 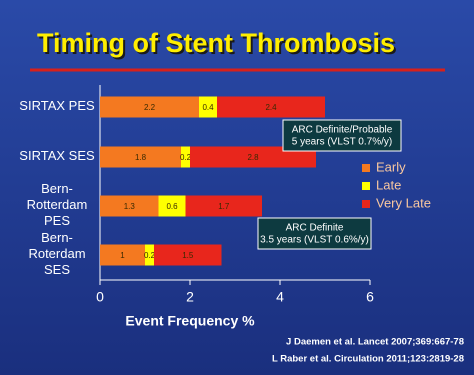 I want to click on y-tick-label: SIRTAX PES, so click(x=57, y=105).